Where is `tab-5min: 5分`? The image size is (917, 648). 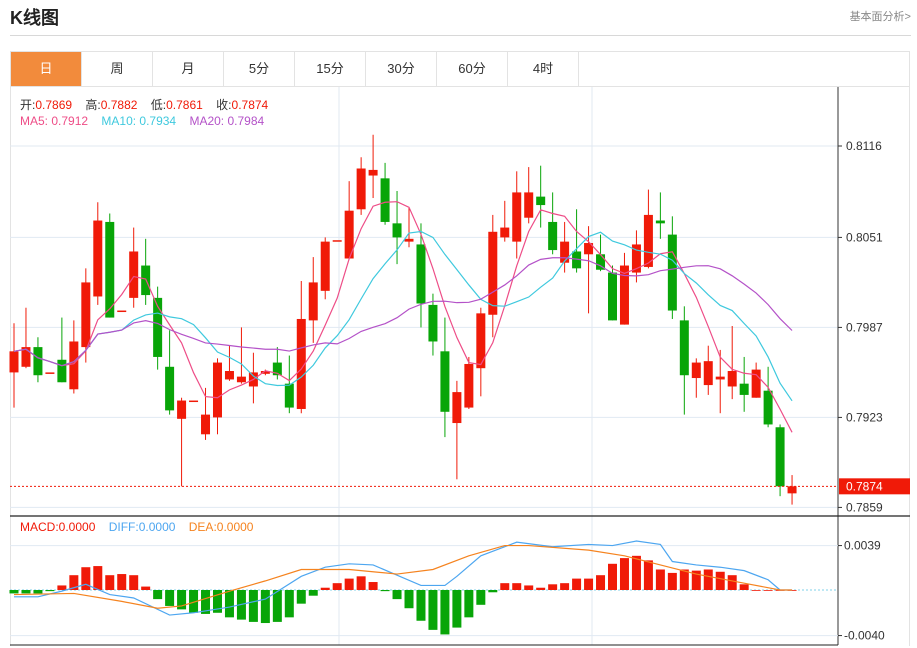
tab-5min: 5分 is located at coordinates (259, 69).